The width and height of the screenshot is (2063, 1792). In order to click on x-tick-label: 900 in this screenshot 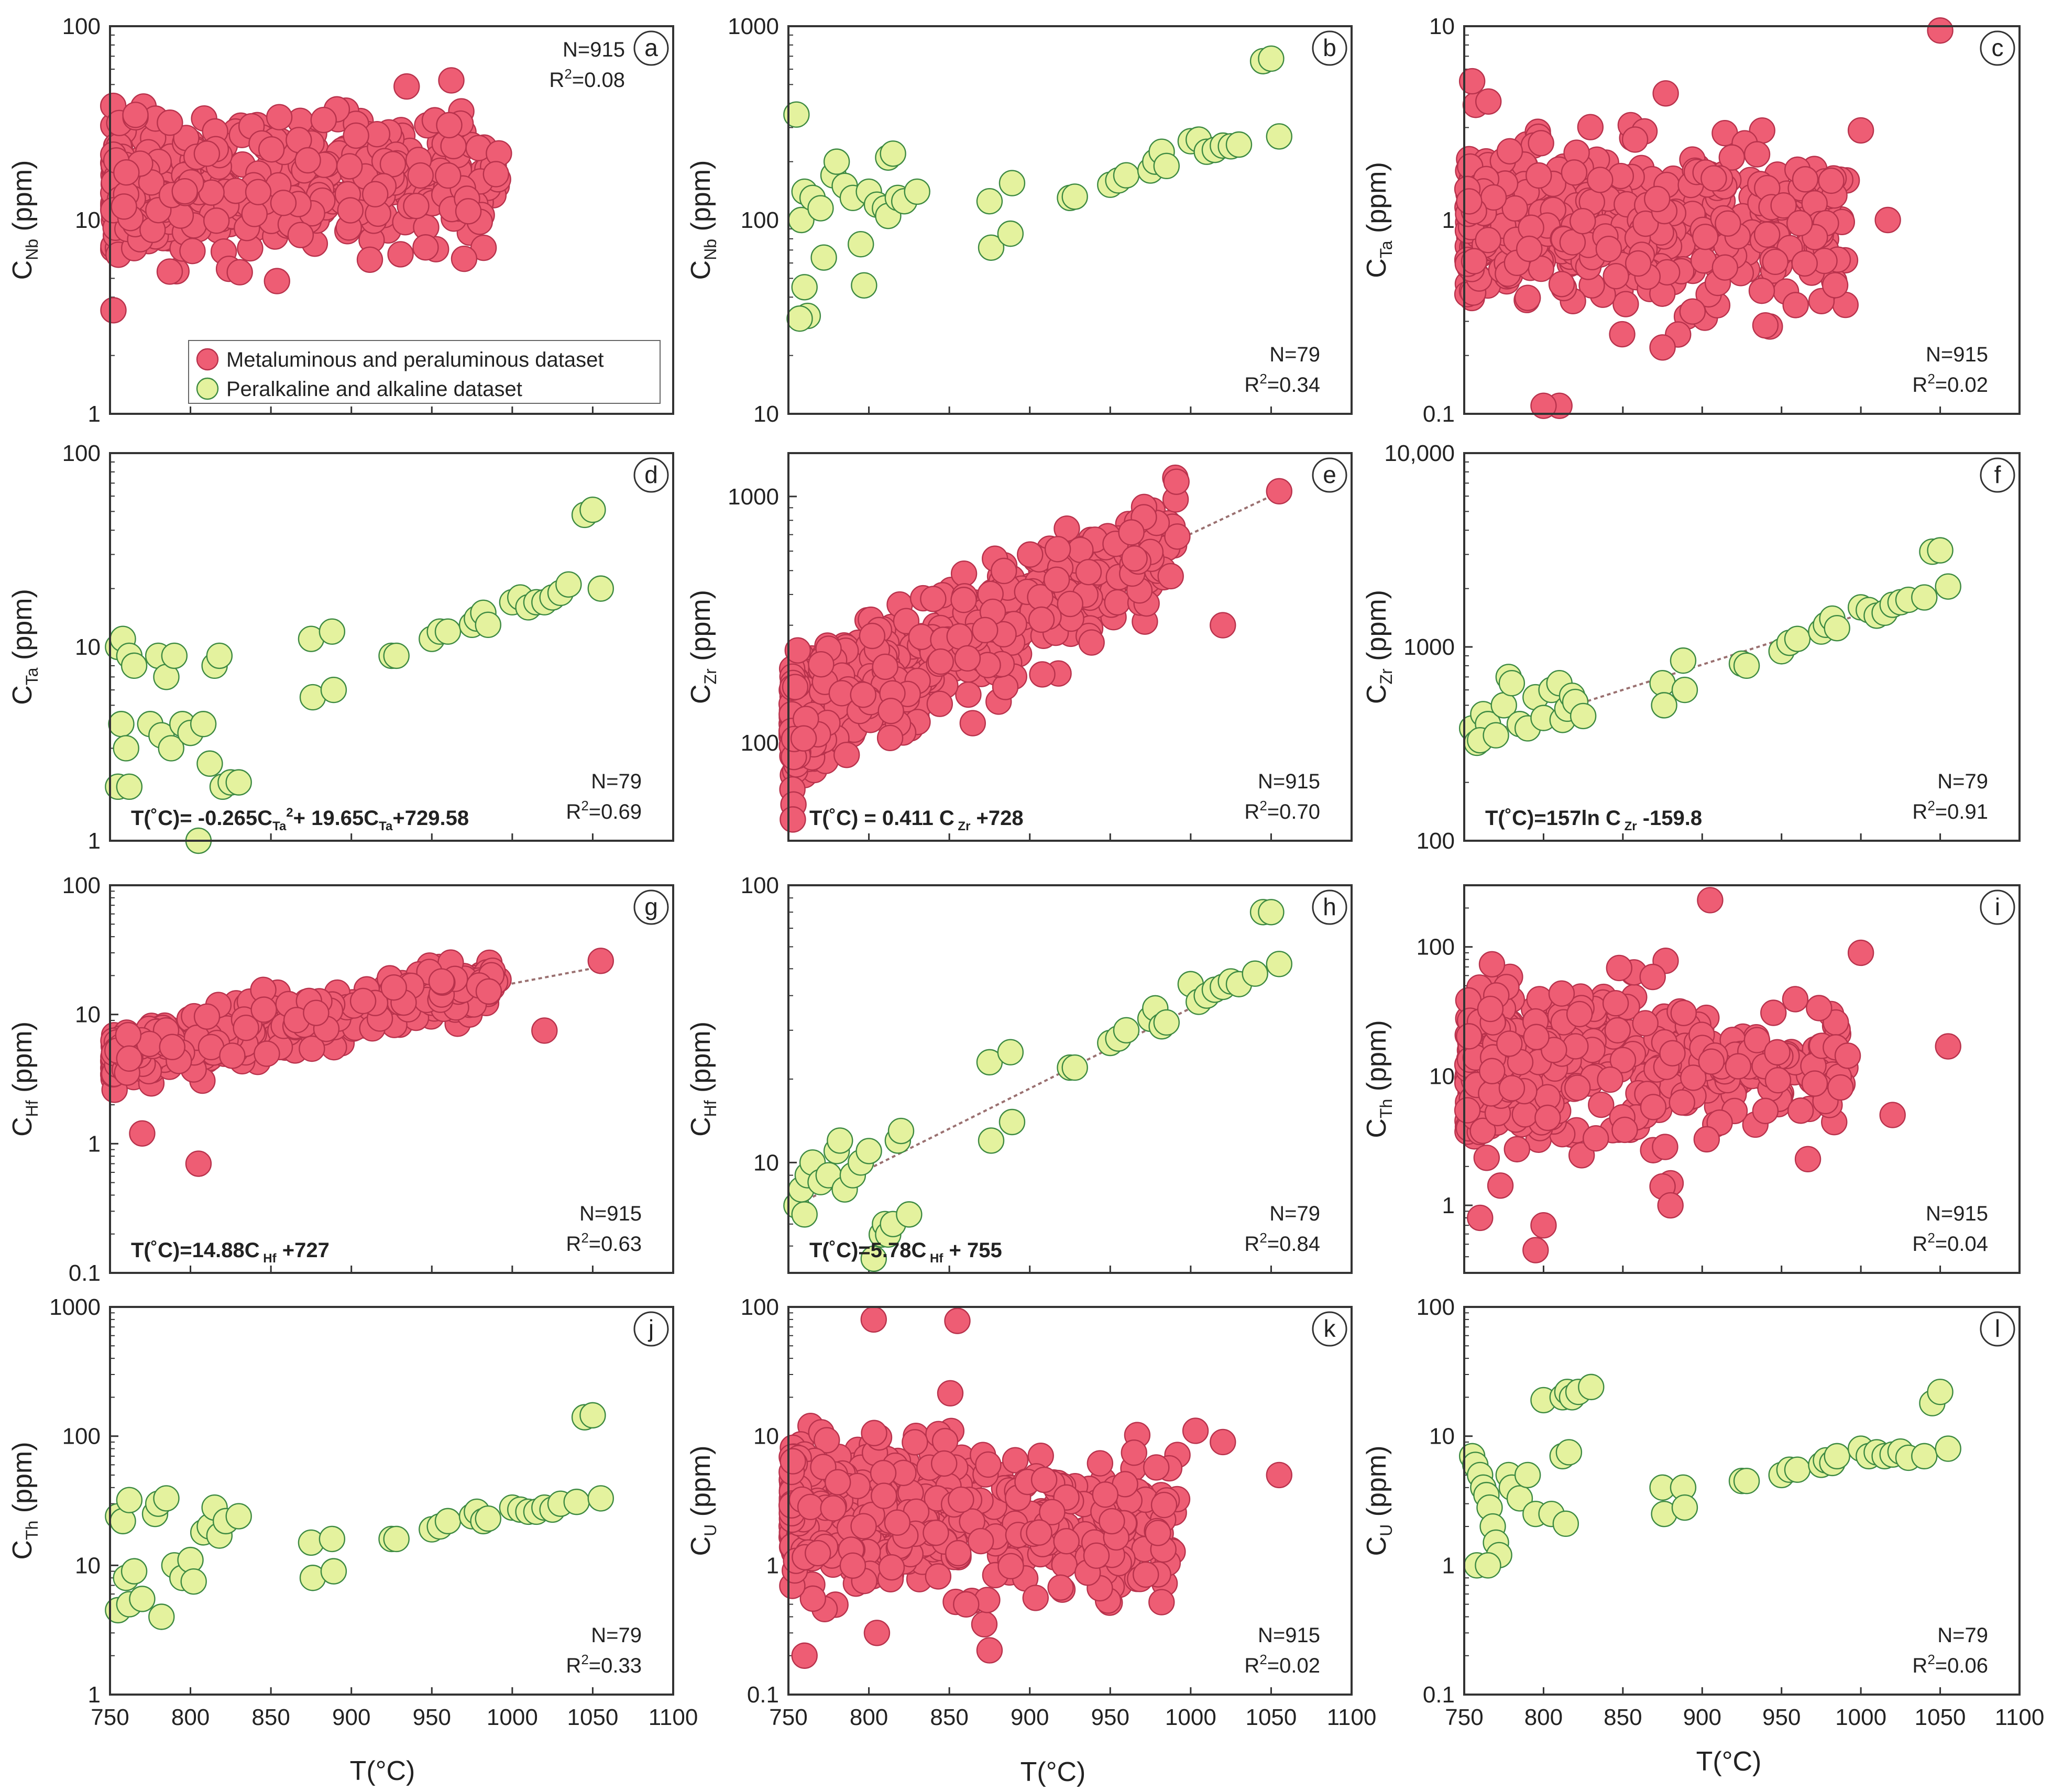, I will do `click(1702, 1717)`.